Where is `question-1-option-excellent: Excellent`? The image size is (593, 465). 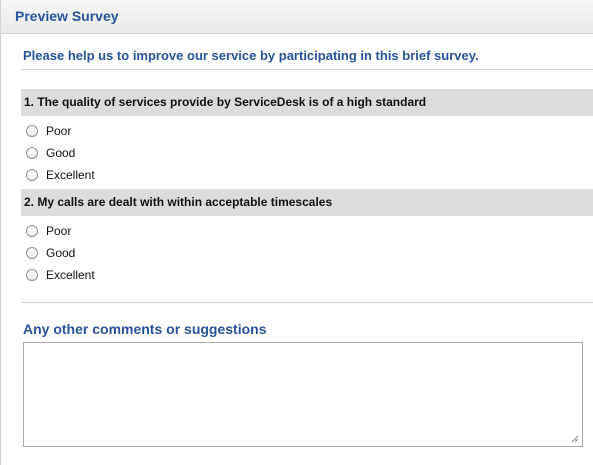
question-1-option-excellent: Excellent is located at coordinates (60, 175).